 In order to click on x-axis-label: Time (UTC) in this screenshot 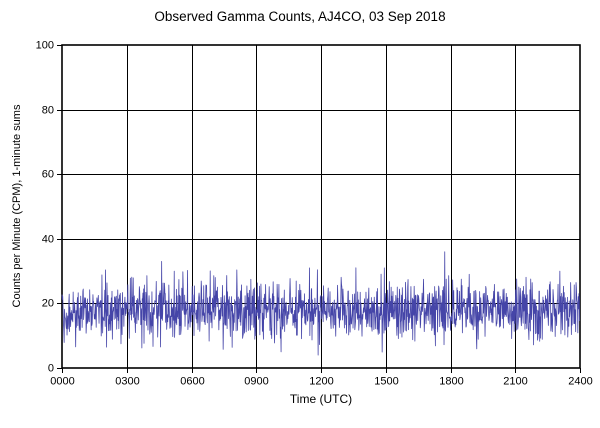, I will do `click(321, 399)`.